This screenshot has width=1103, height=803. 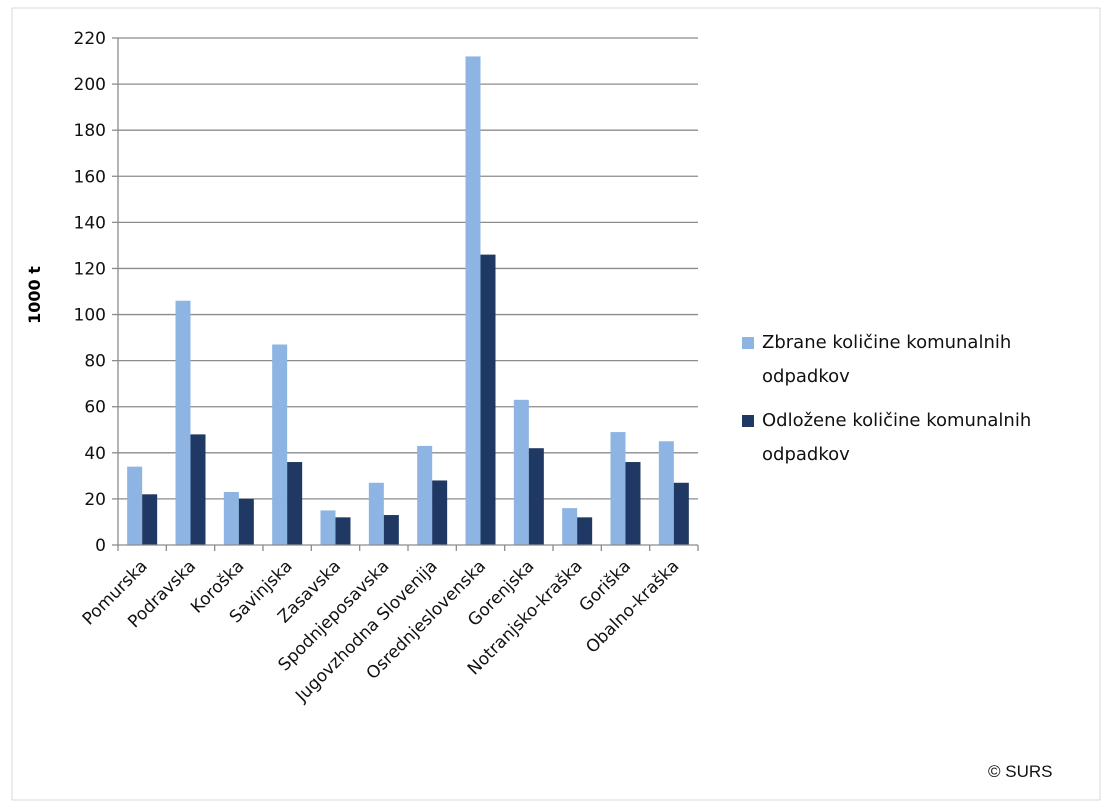 What do you see at coordinates (100, 546) in the screenshot?
I see `y-tick-label: 0` at bounding box center [100, 546].